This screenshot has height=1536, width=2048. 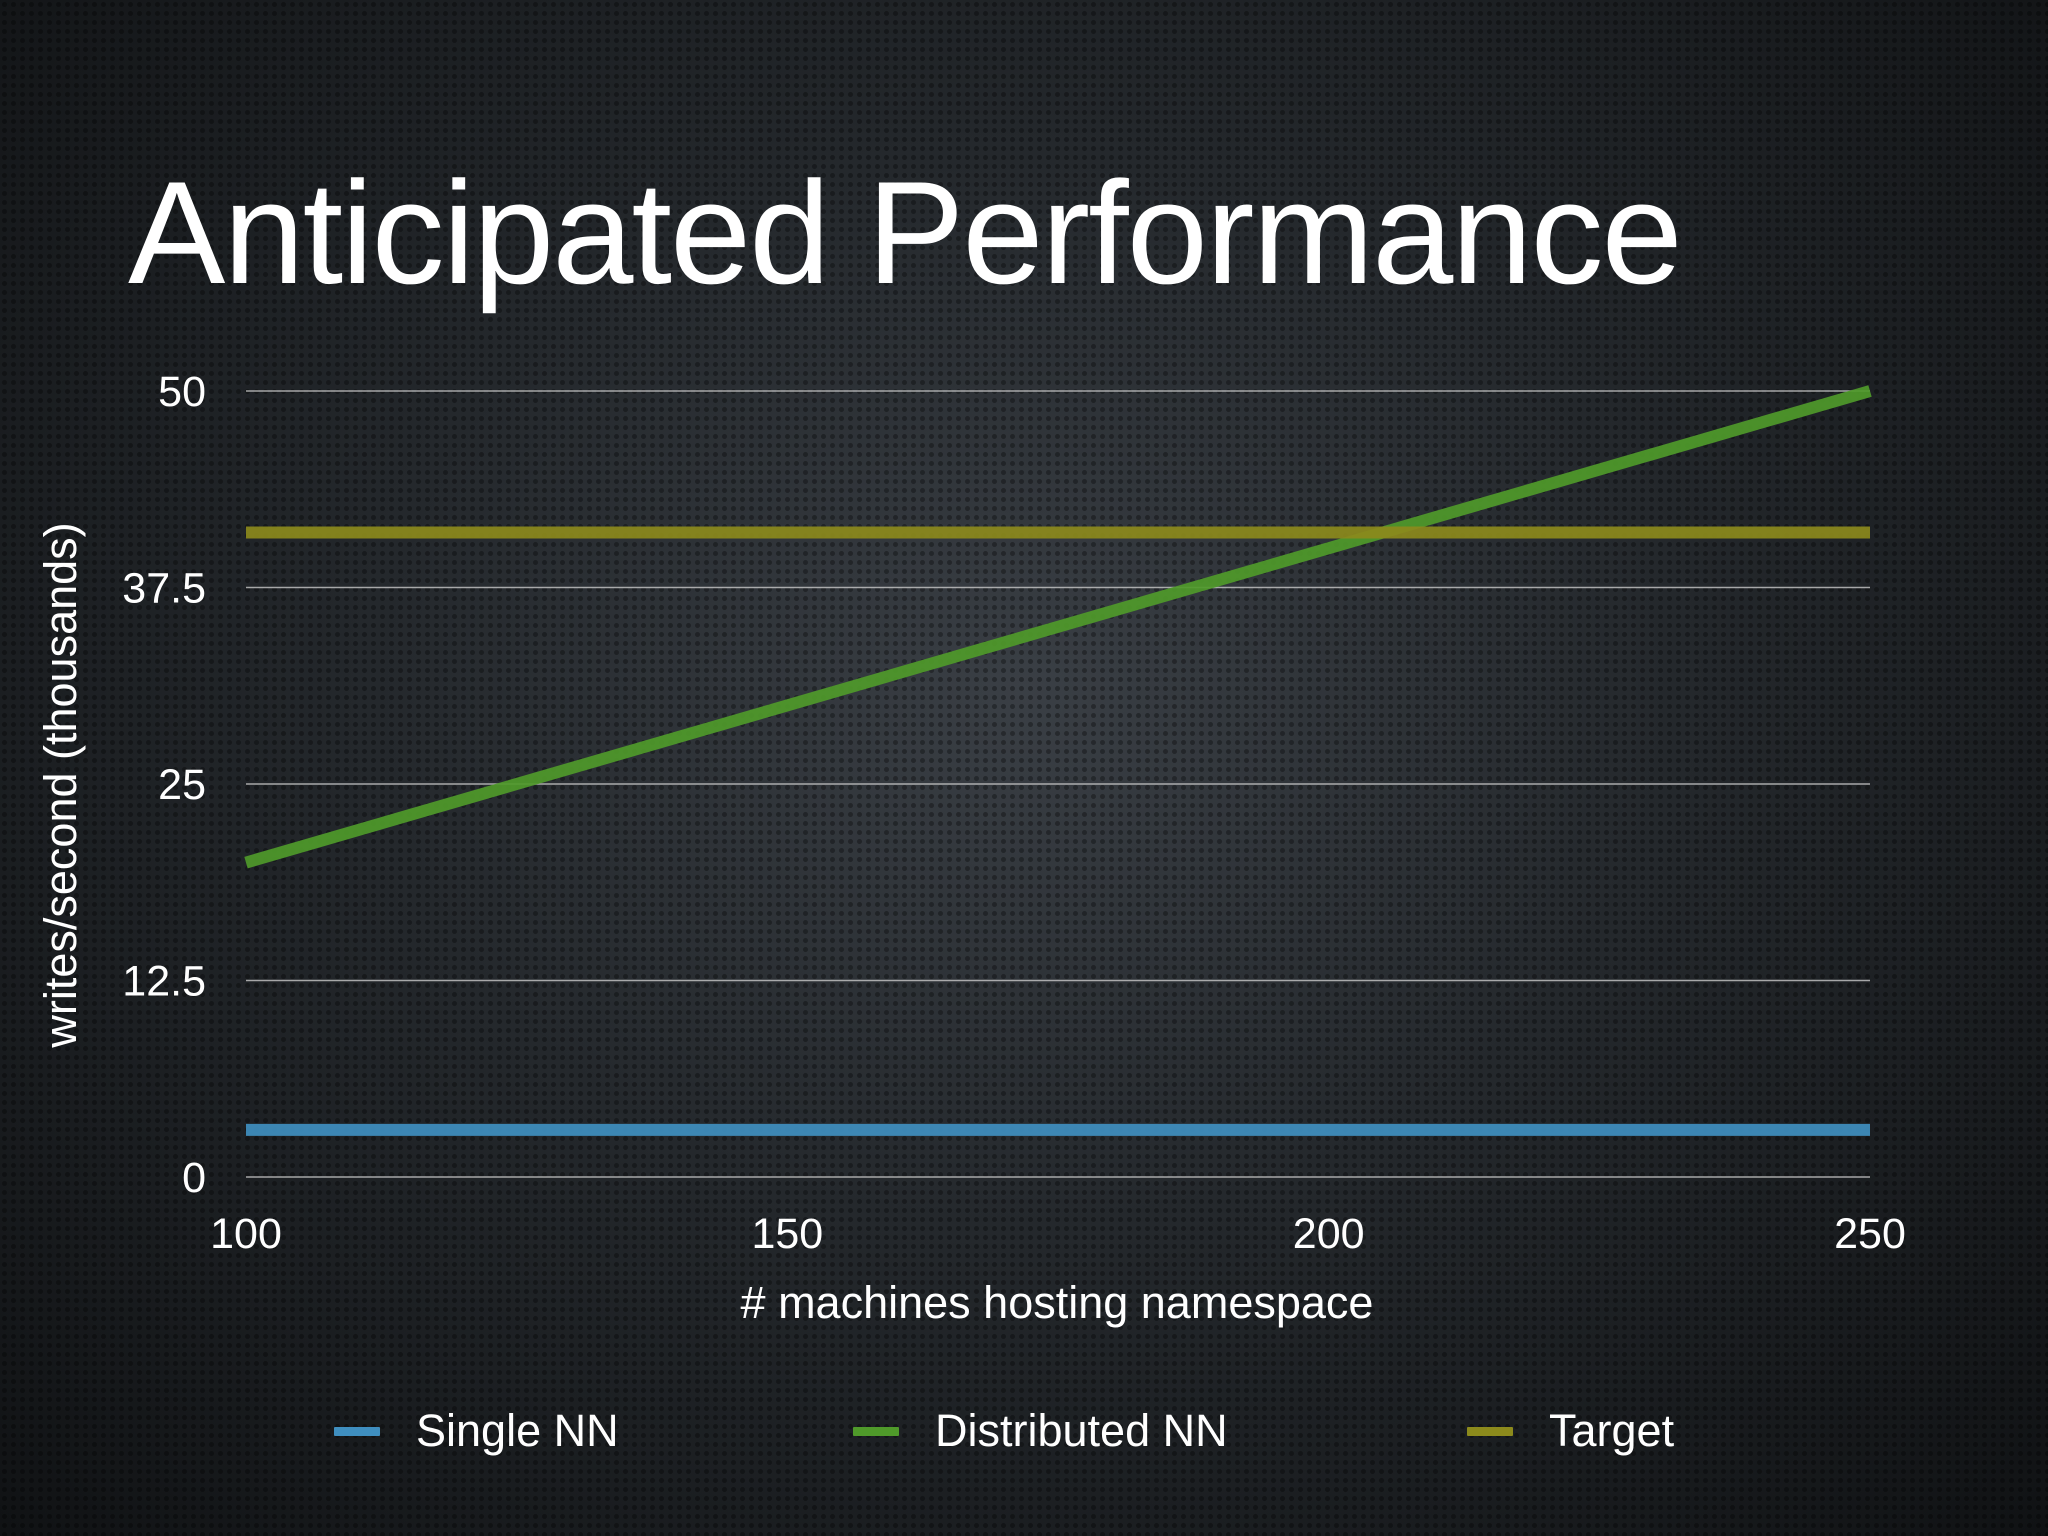 I want to click on y-tick-label: 50, so click(x=182, y=392).